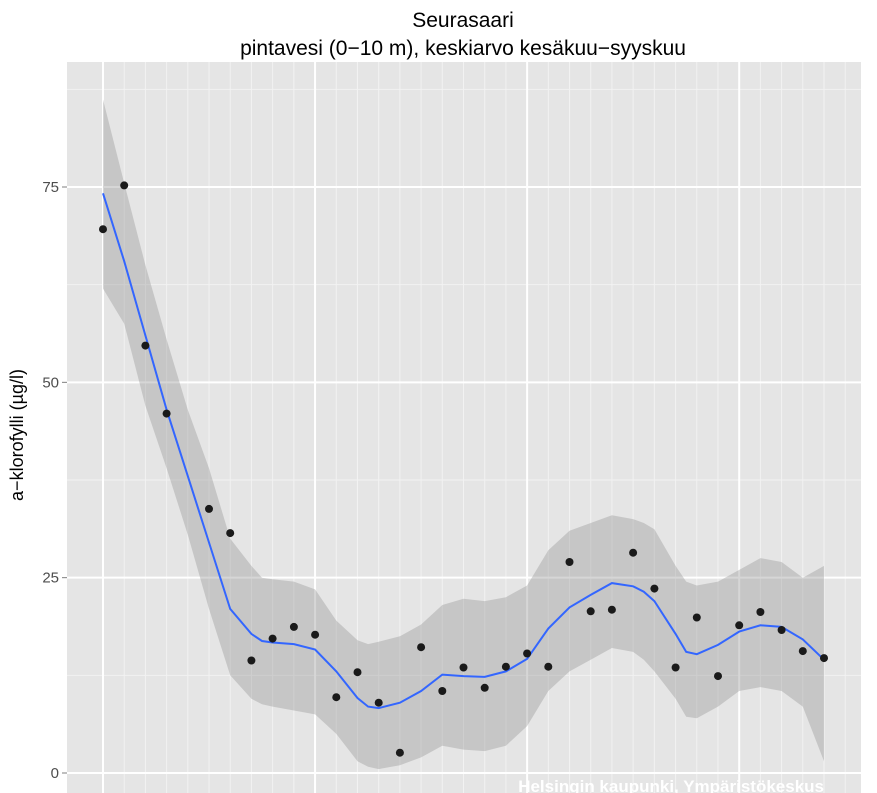 This screenshot has height=793, width=877. I want to click on y-tick-label: 75, so click(50, 187).